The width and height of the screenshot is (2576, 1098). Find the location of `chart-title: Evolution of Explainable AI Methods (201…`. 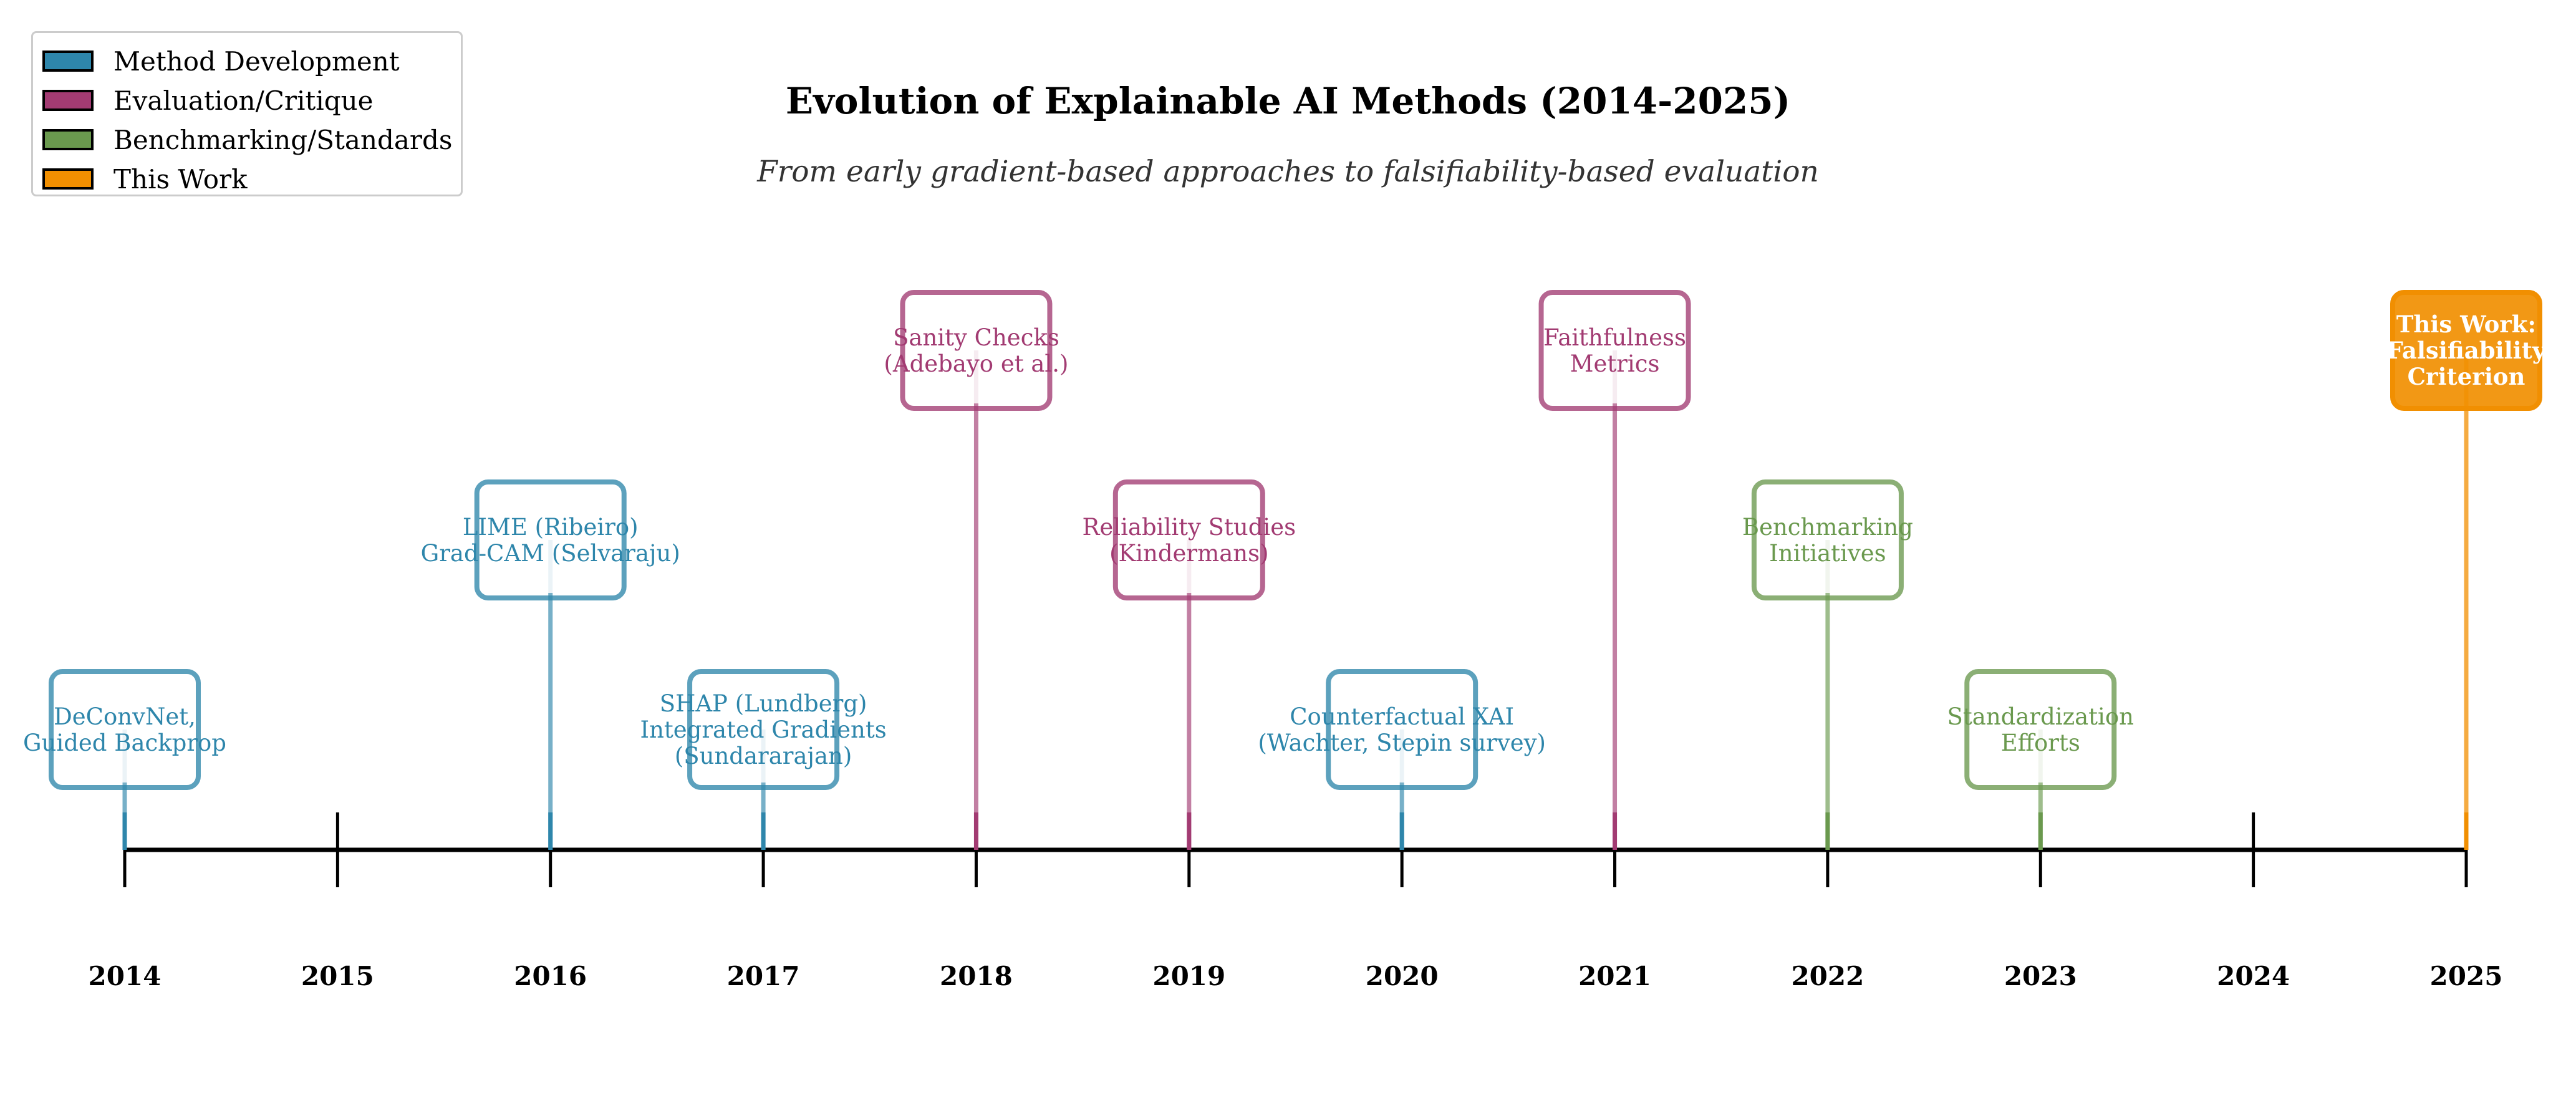

chart-title: Evolution of Explainable AI Methods (201… is located at coordinates (1288, 101).